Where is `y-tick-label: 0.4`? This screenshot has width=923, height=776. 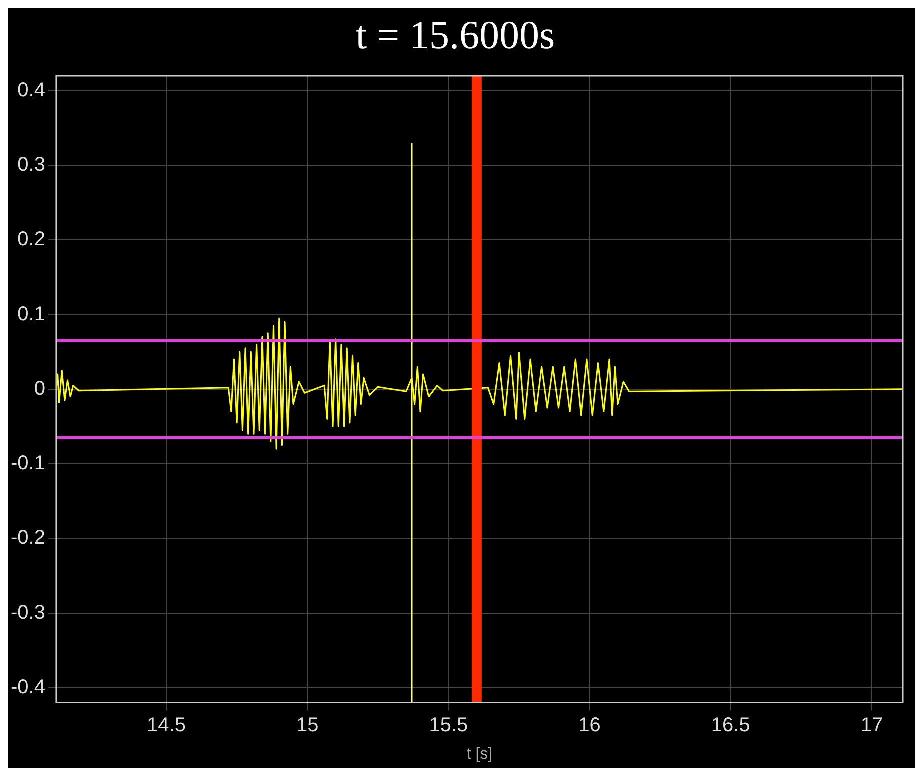 y-tick-label: 0.4 is located at coordinates (32, 90).